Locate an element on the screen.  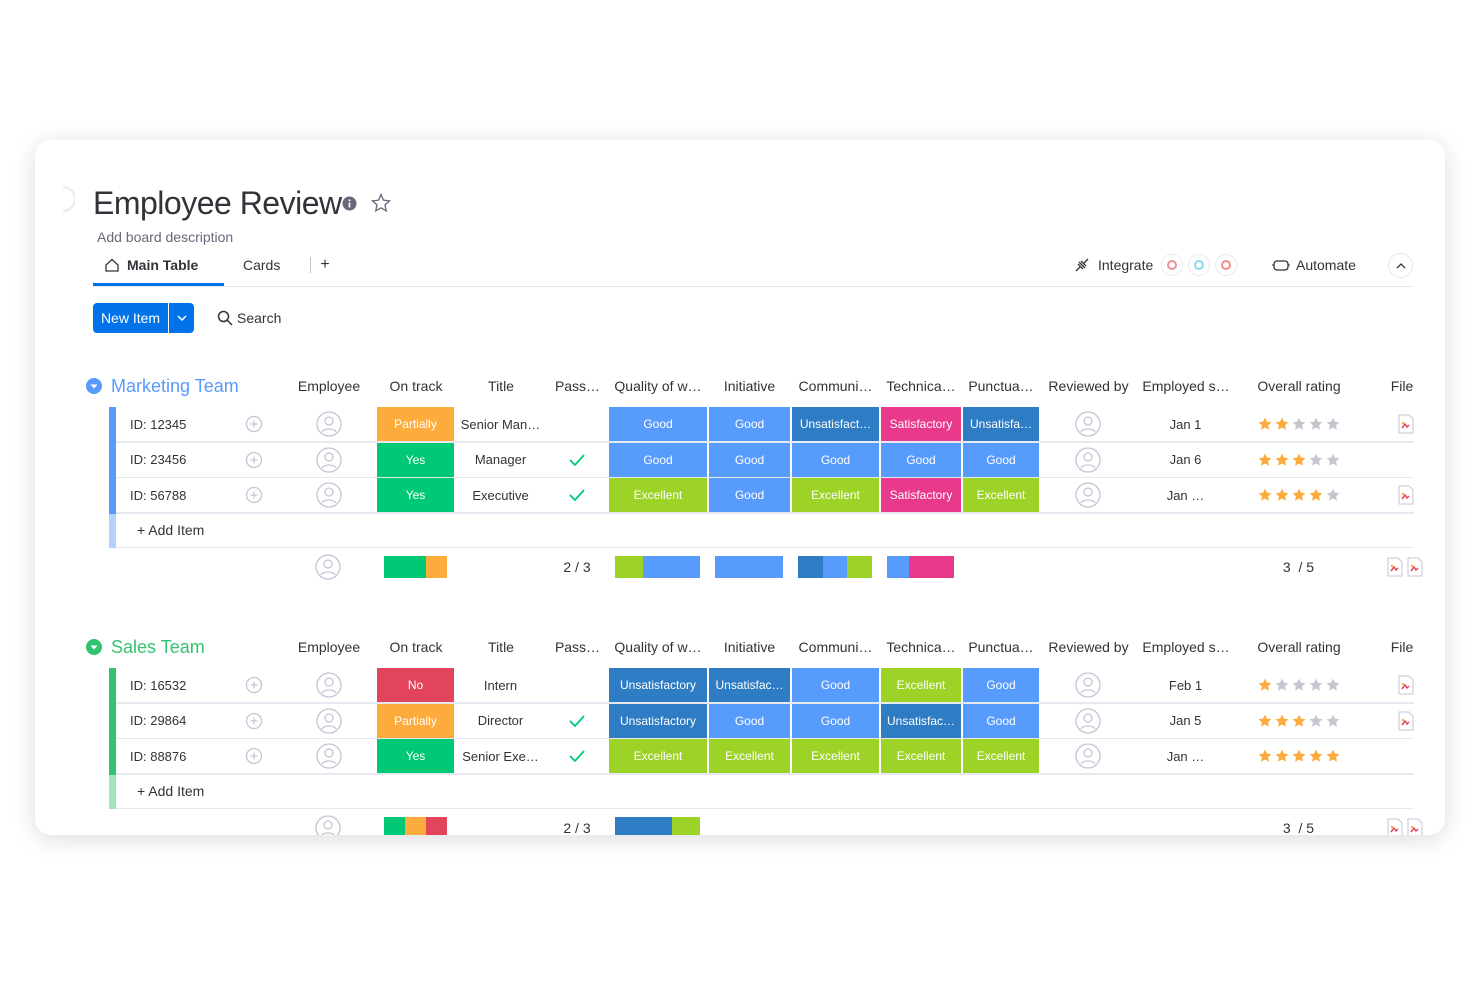
board-description: Add board description is located at coordinates (165, 237).